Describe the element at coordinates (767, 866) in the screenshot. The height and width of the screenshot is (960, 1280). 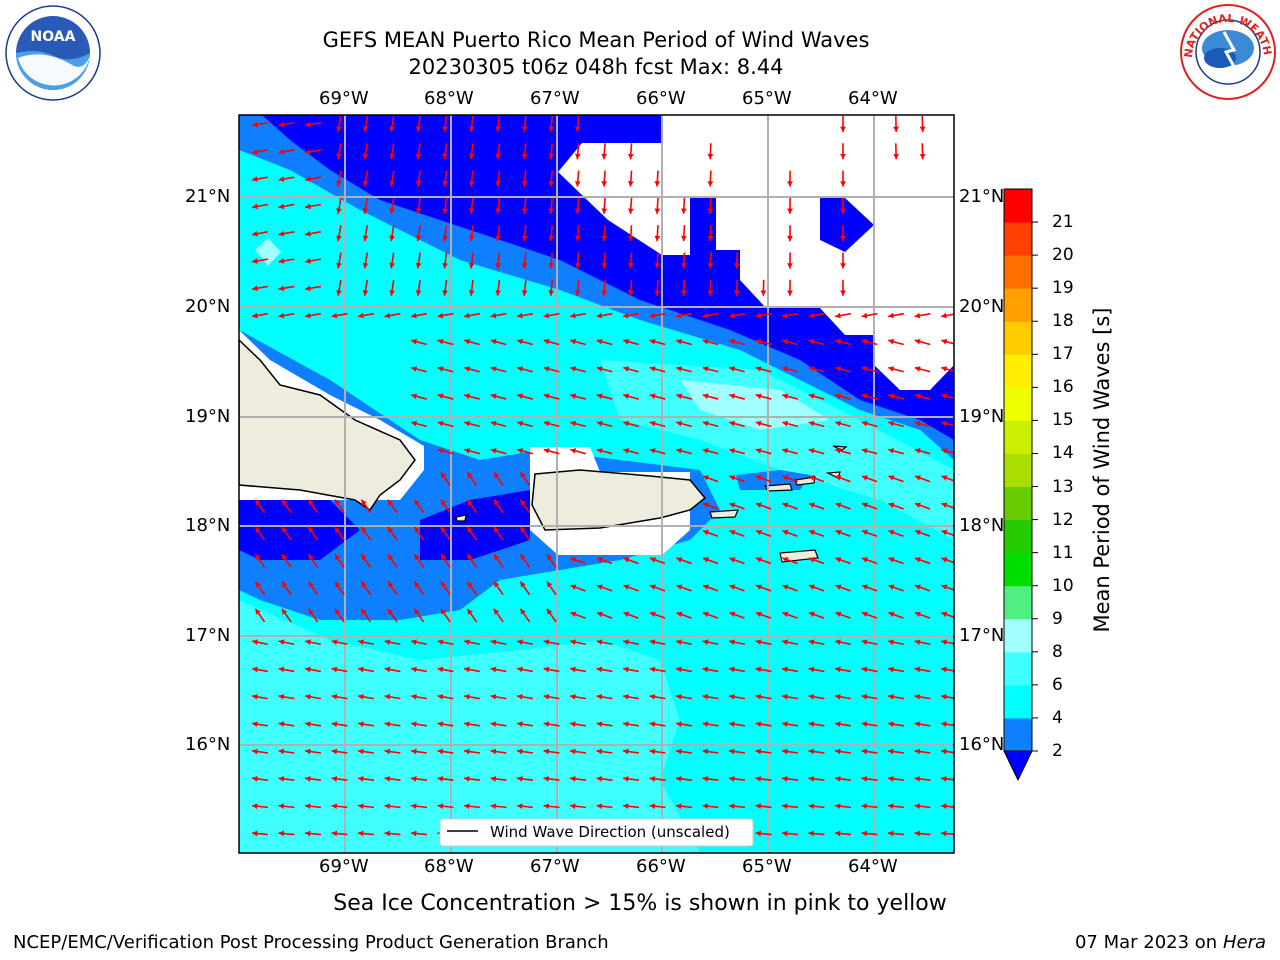
I see `lon-tick-bottom: 65°W` at that location.